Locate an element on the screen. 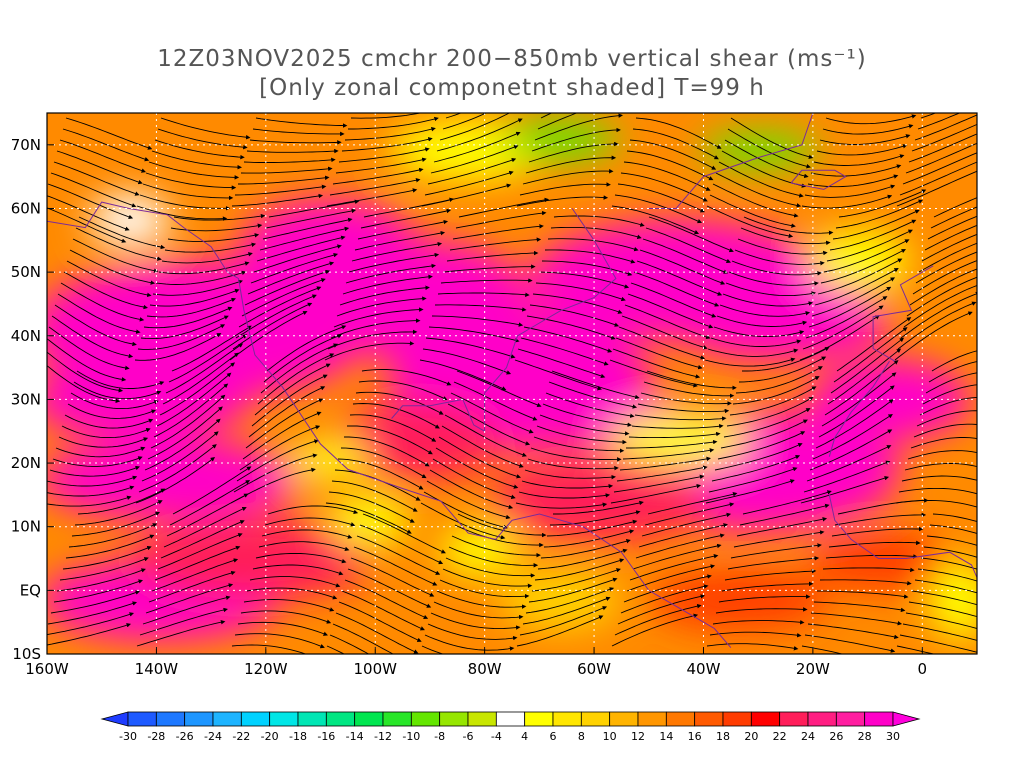 The width and height of the screenshot is (1024, 768). lat-tick-label: 40N is located at coordinates (26, 336).